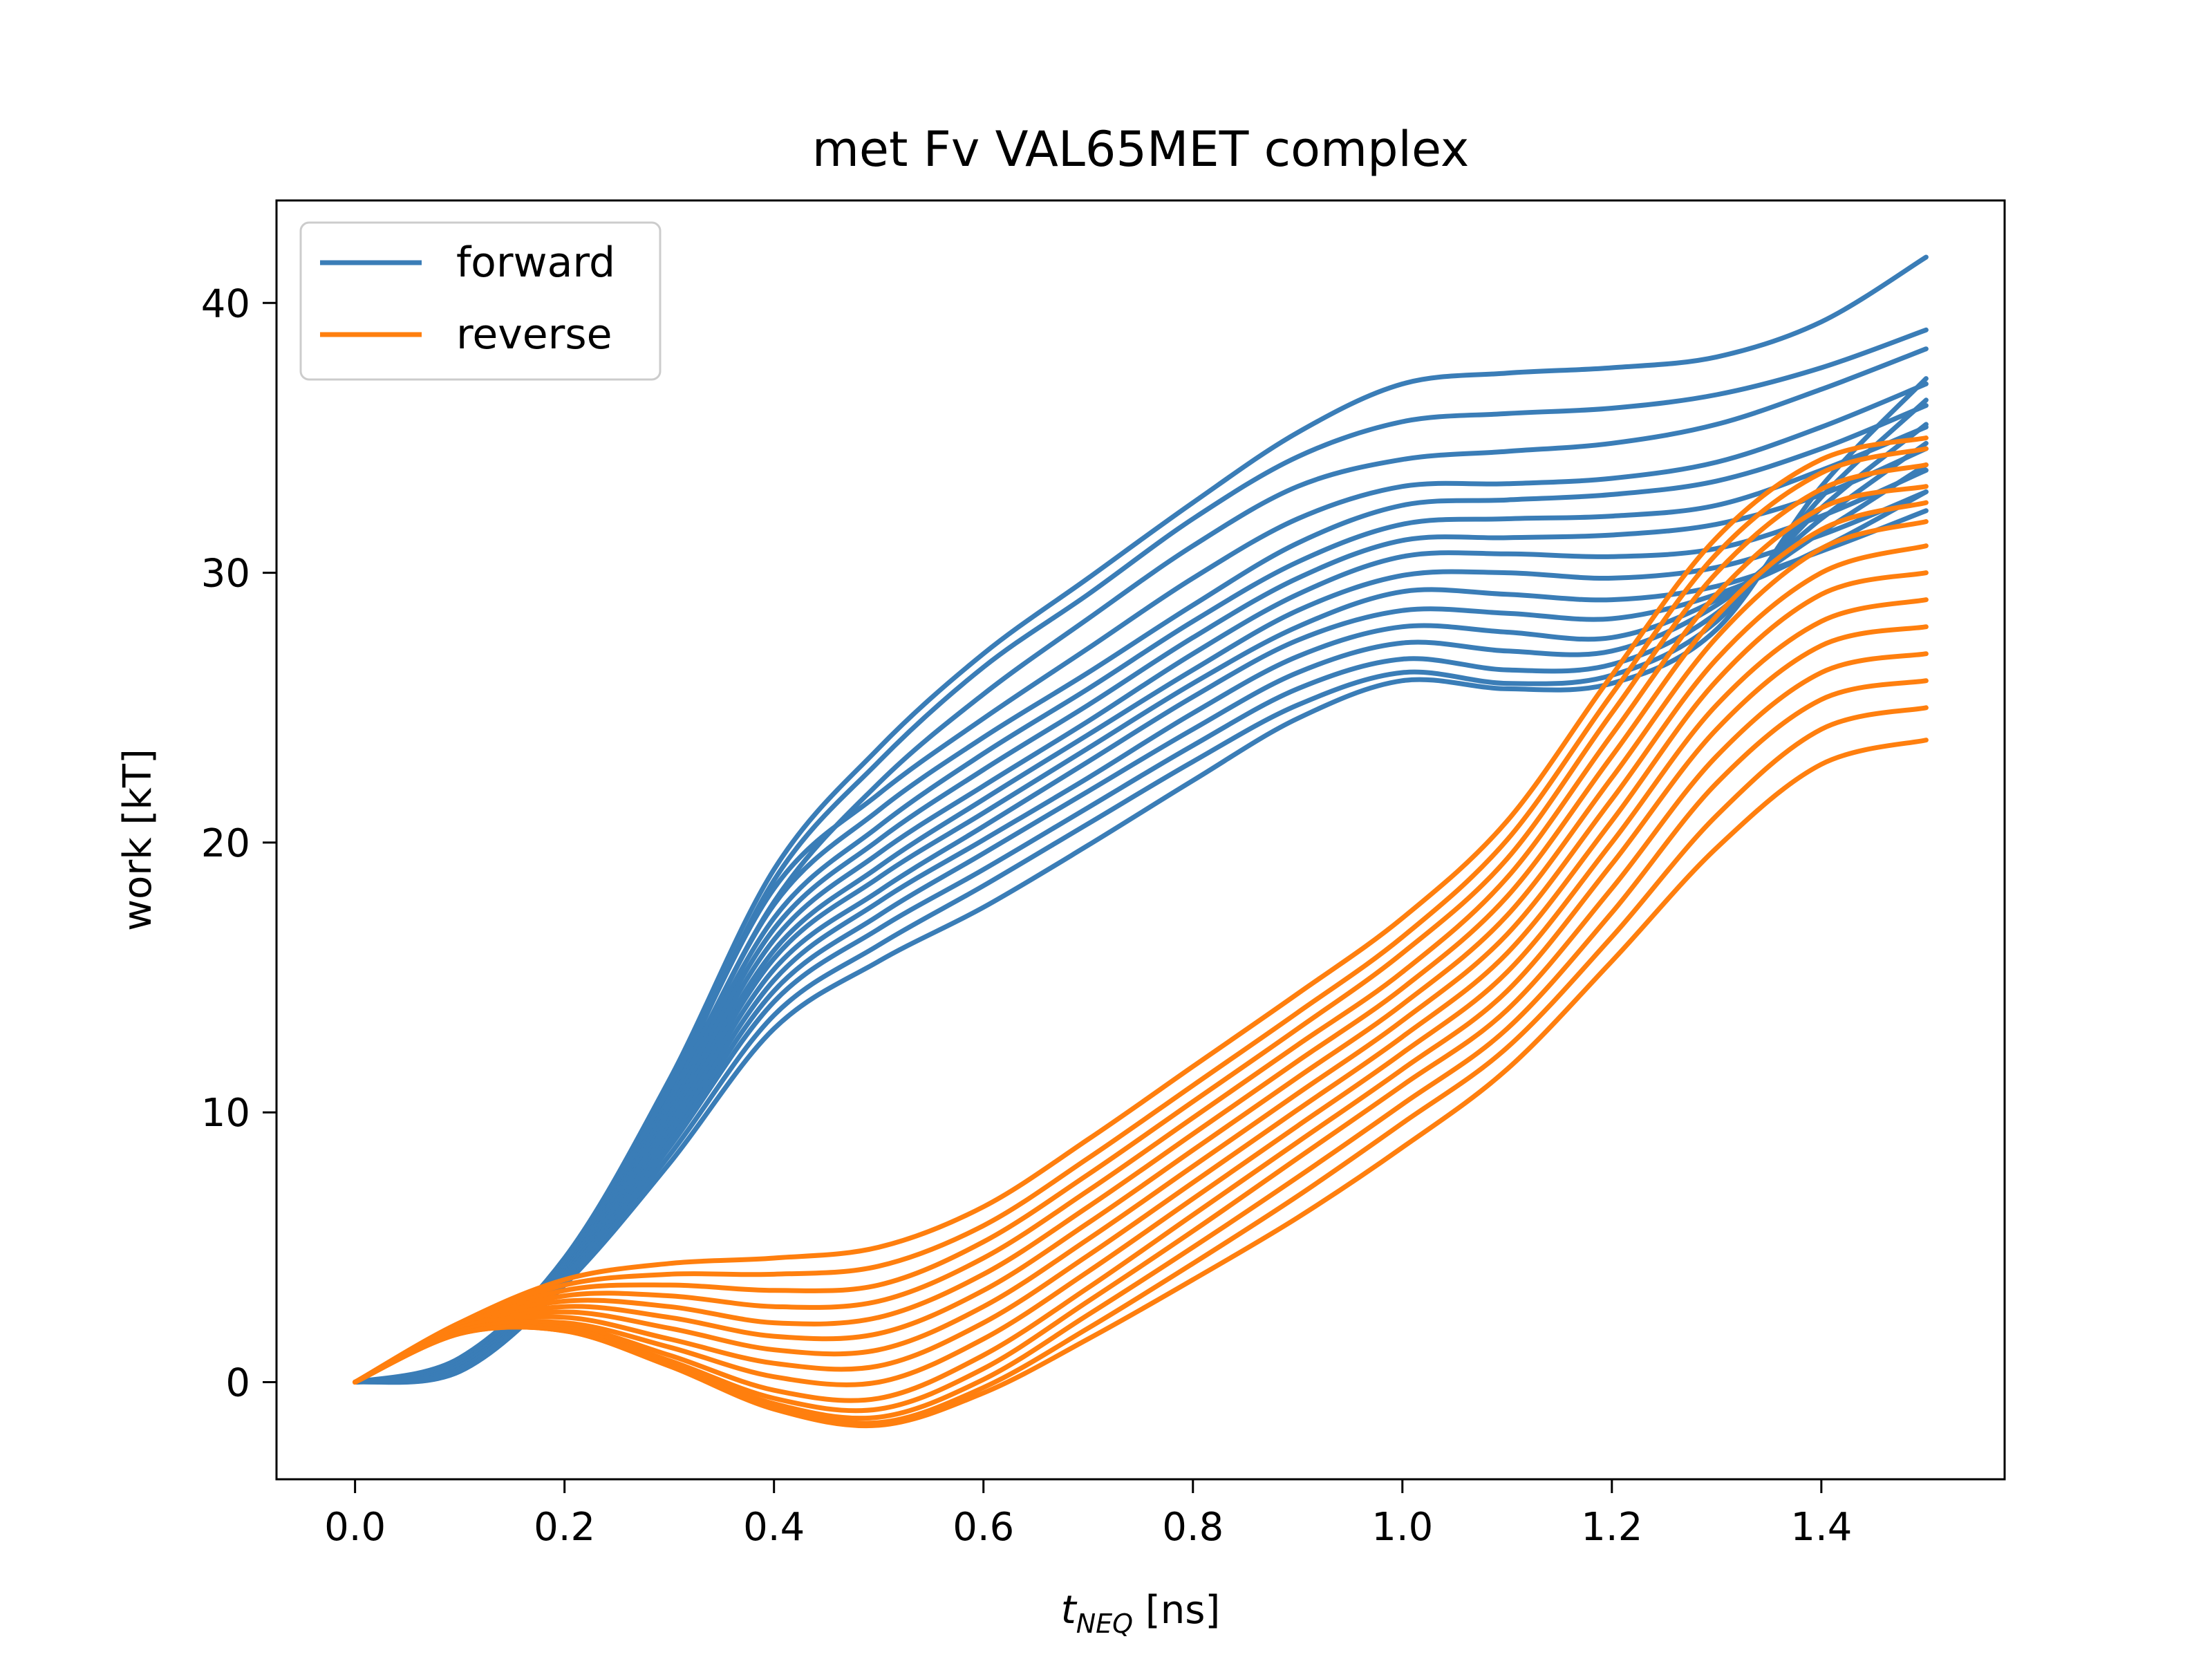  I want to click on y-tick-label: 40, so click(225, 303).